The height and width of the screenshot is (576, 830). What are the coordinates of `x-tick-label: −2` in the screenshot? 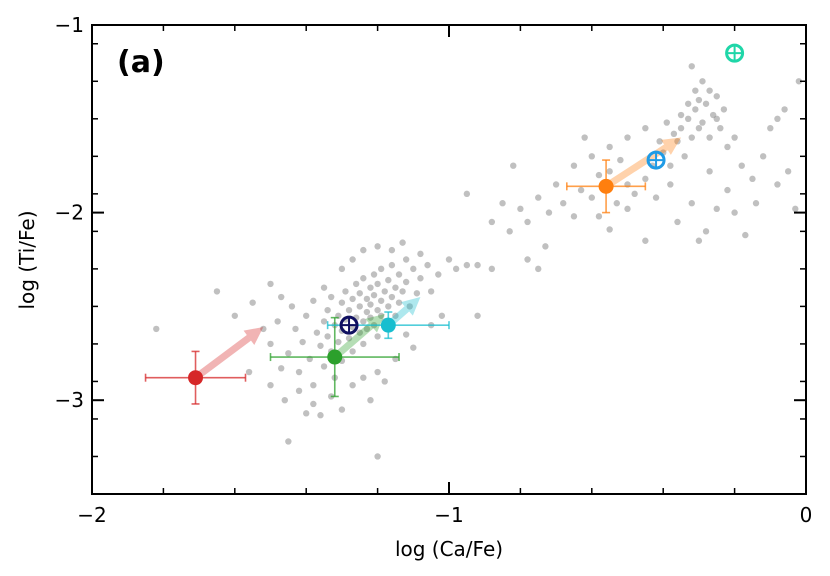 It's located at (91, 515).